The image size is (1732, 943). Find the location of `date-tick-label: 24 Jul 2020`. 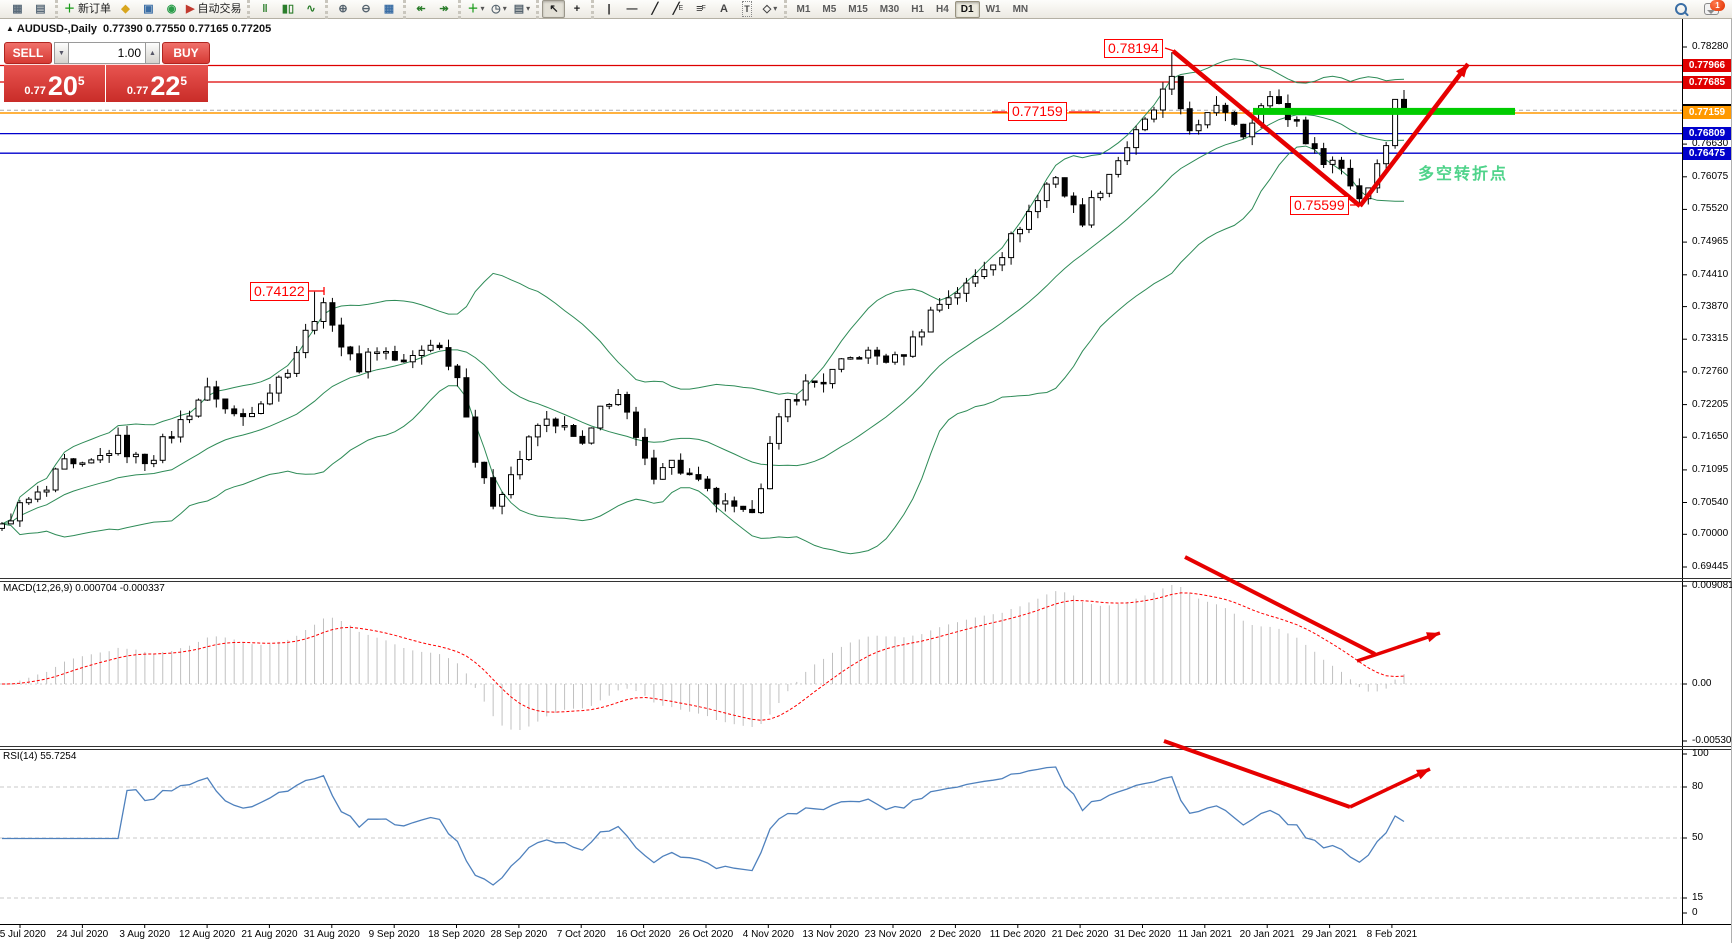

date-tick-label: 24 Jul 2020 is located at coordinates (82, 934).